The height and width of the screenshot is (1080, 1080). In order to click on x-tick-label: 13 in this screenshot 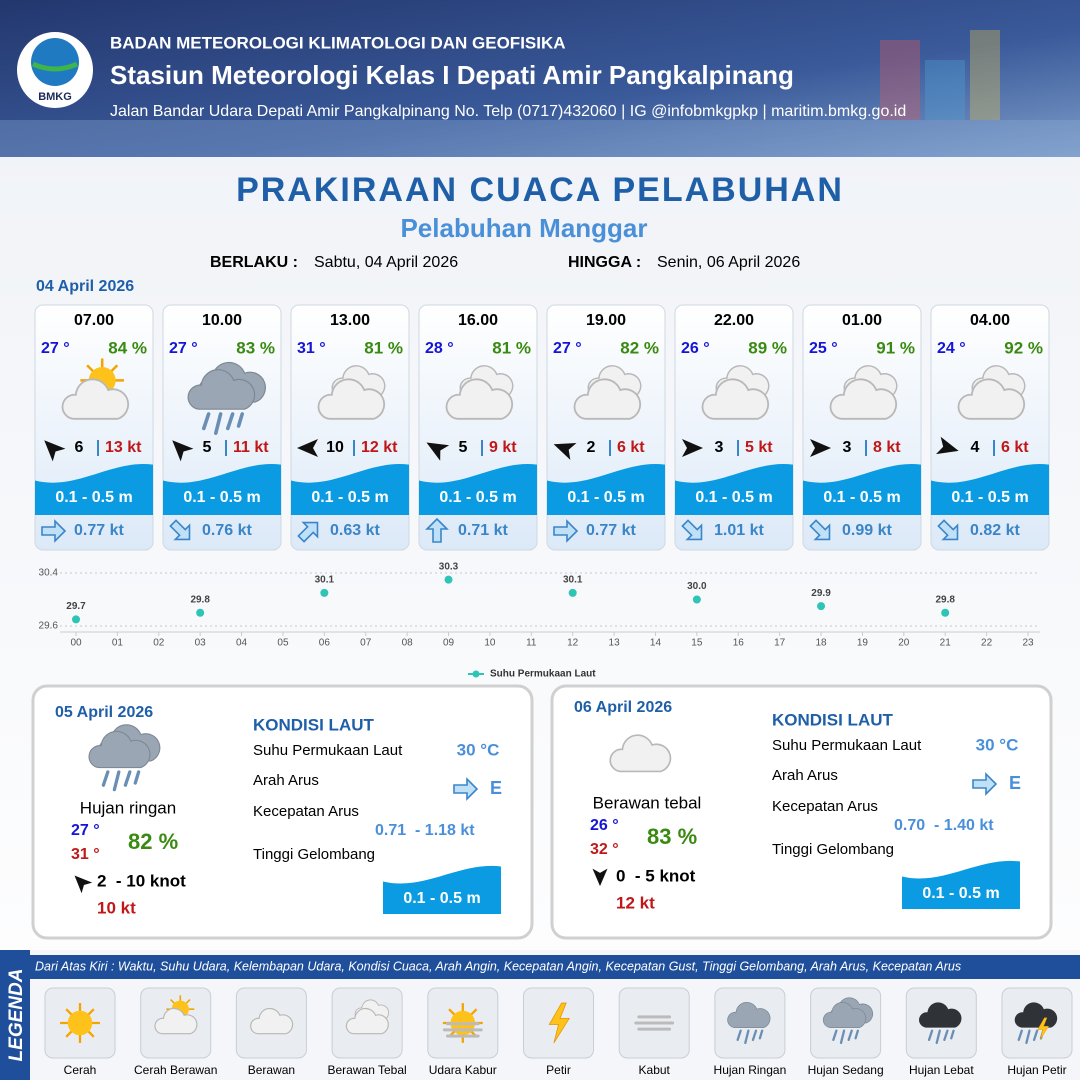, I will do `click(615, 643)`.